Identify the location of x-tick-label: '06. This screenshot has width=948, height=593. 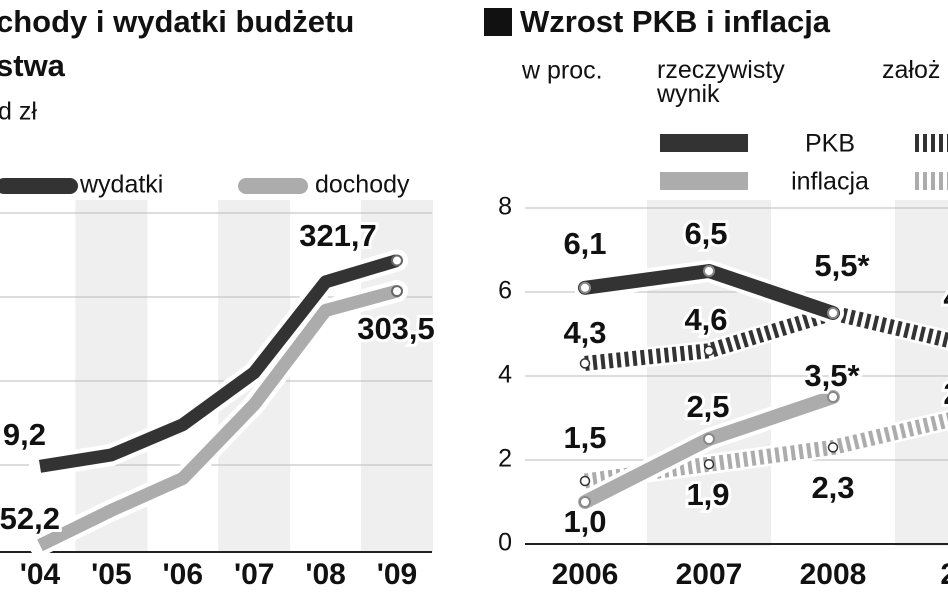
(183, 574).